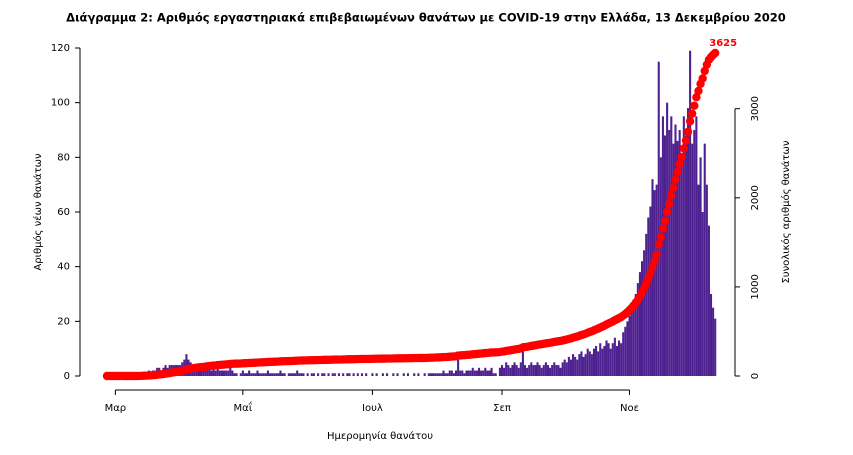 Image resolution: width=853 pixels, height=455 pixels. What do you see at coordinates (755, 286) in the screenshot?
I see `y2-tick-label: 1000` at bounding box center [755, 286].